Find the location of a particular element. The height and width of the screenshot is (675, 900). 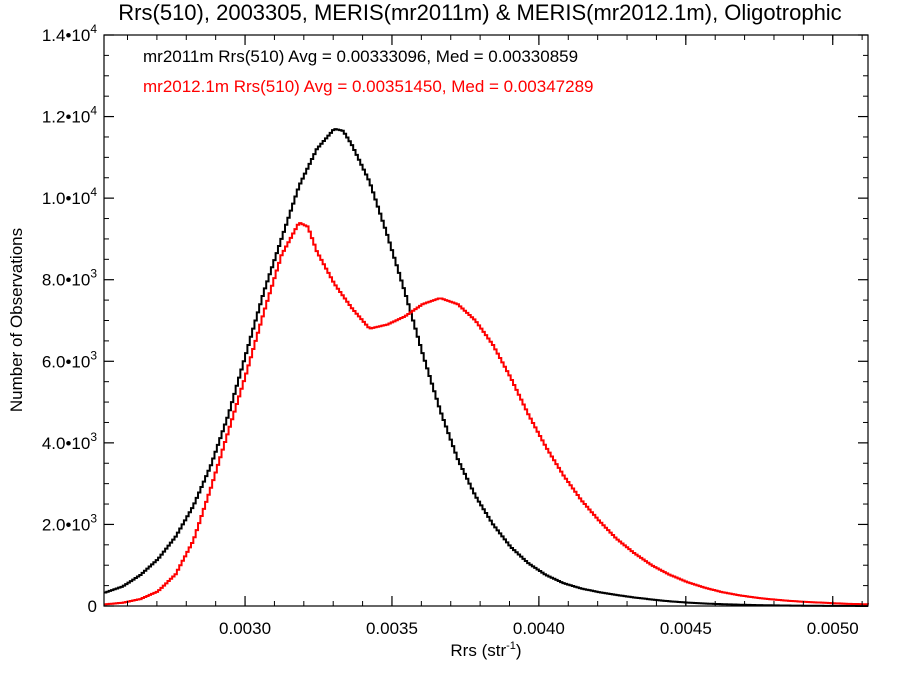

y-tick-label: 2.0•103 is located at coordinates (70, 522).